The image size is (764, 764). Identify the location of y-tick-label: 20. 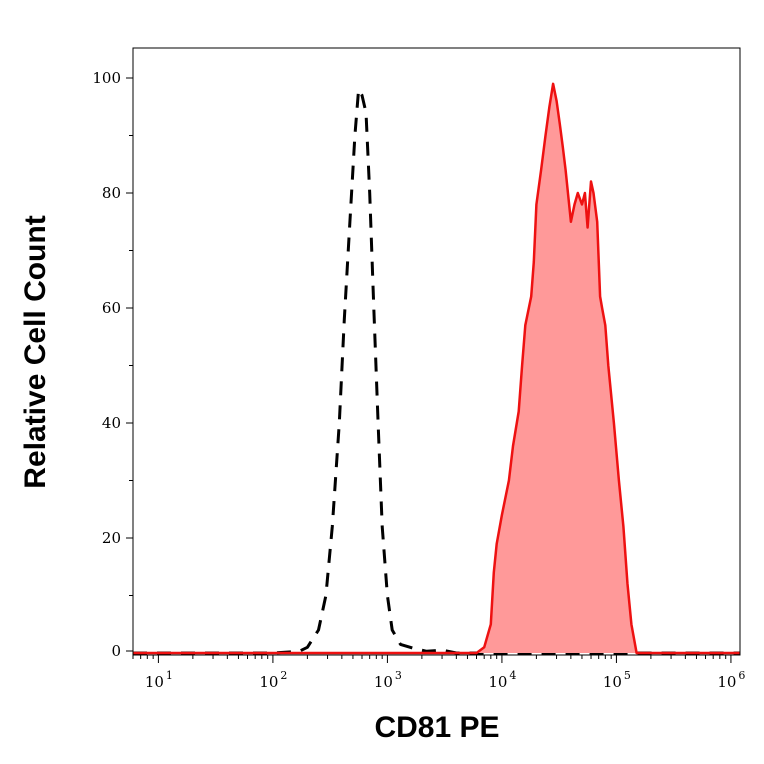
(111, 538).